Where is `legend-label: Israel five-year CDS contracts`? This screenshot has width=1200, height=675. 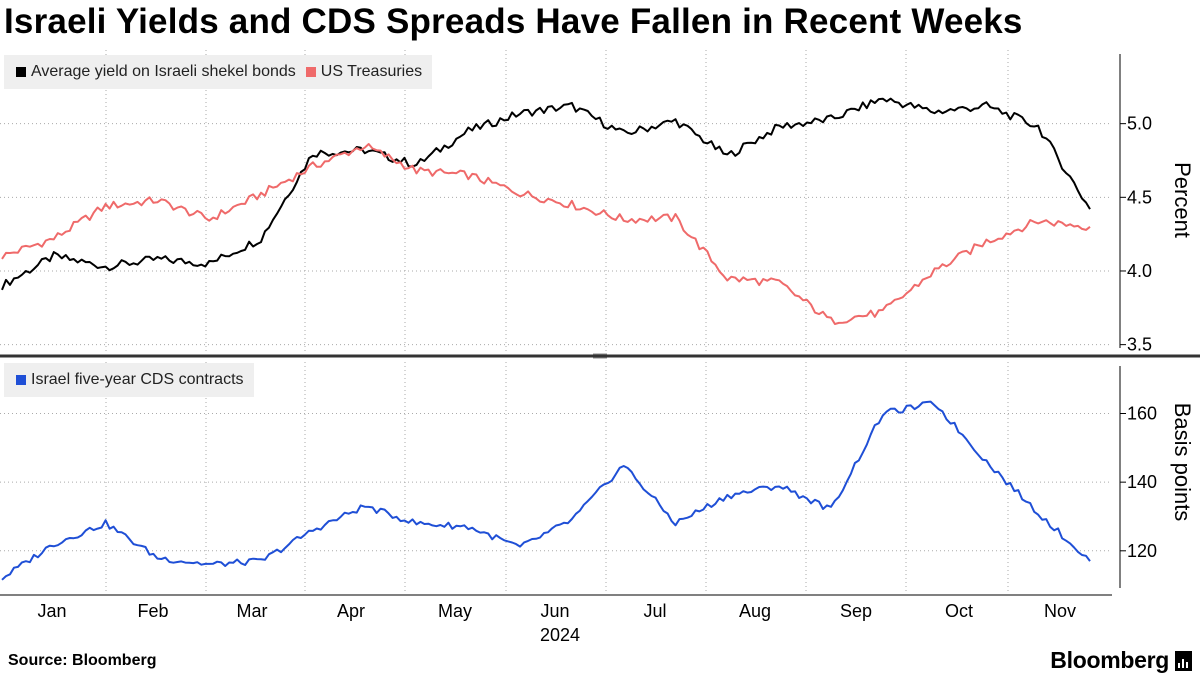 legend-label: Israel five-year CDS contracts is located at coordinates (137, 379).